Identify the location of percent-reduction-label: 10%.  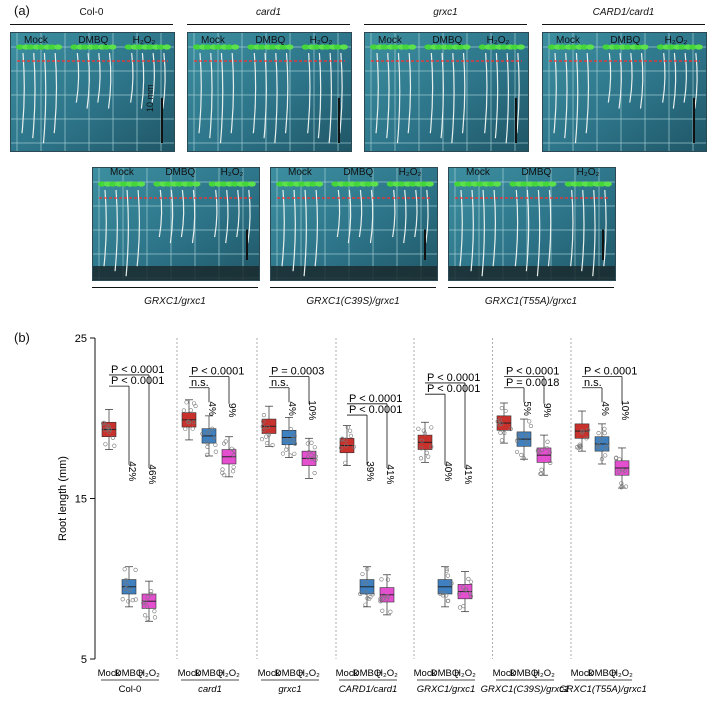
(311, 410).